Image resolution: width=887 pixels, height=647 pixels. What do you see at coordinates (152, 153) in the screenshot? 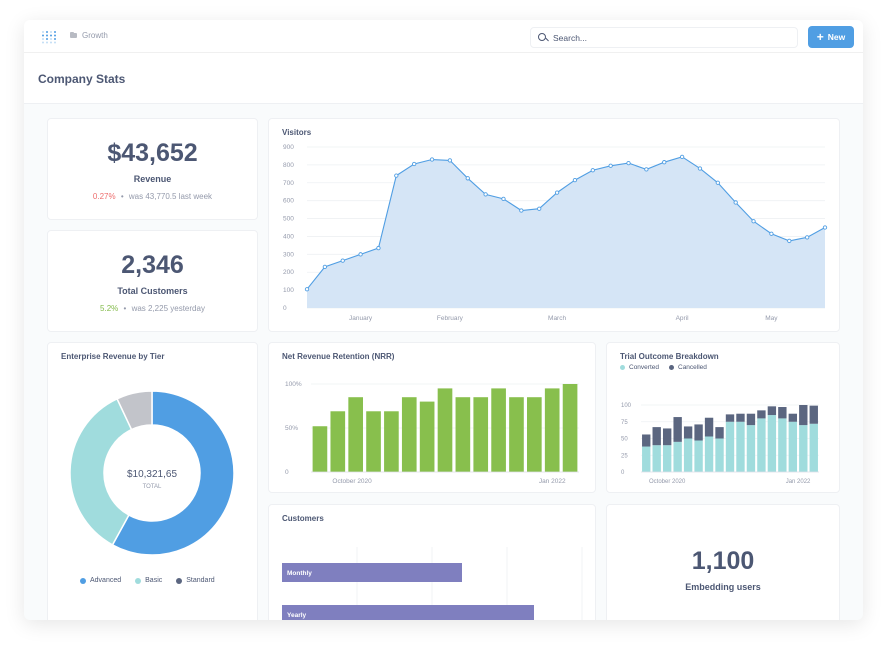
I see `revenue-value: $43,652` at bounding box center [152, 153].